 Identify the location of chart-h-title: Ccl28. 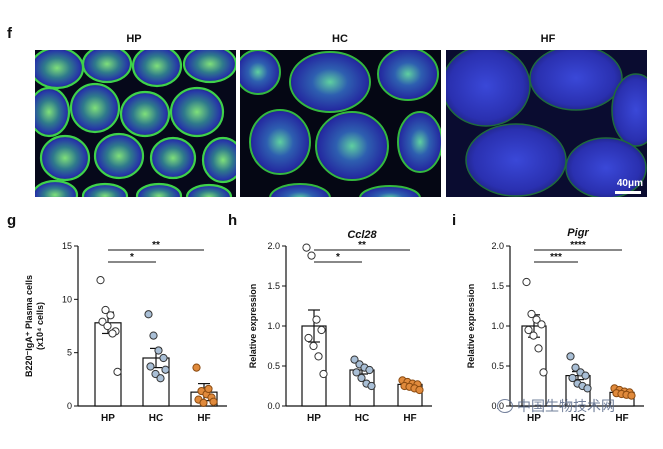
(362, 235).